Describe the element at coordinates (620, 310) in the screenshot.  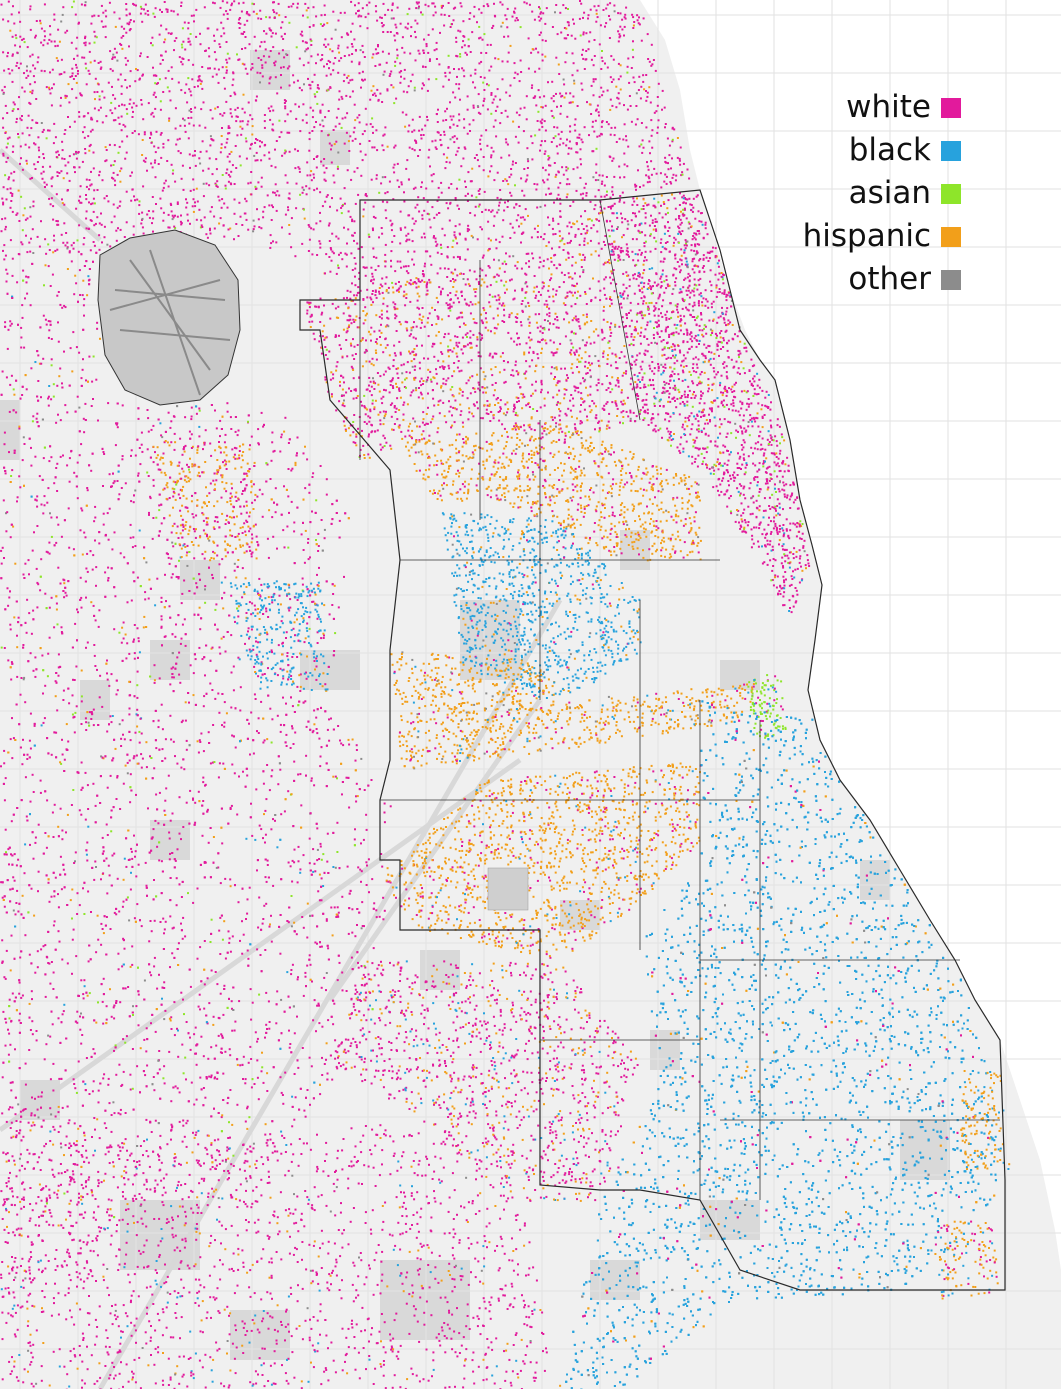
I see `community-area-border` at that location.